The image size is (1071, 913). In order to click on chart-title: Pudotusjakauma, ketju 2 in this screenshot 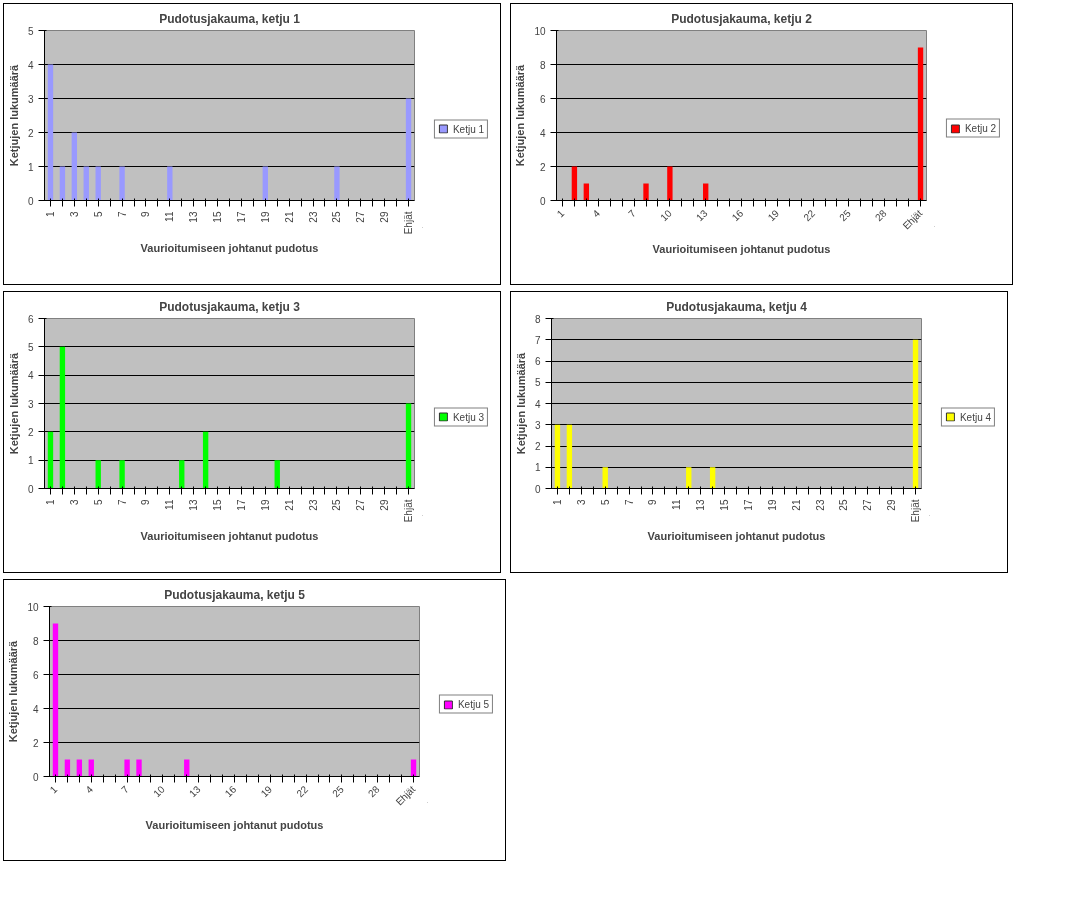, I will do `click(742, 18)`.